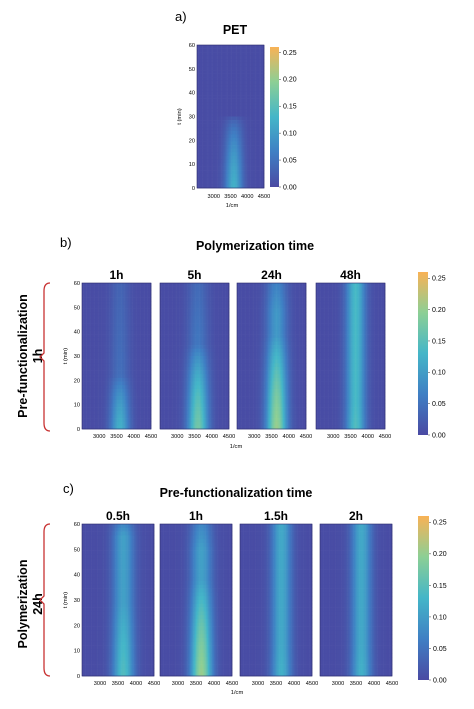  What do you see at coordinates (181, 16) in the screenshot?
I see `panel-letter: a)` at bounding box center [181, 16].